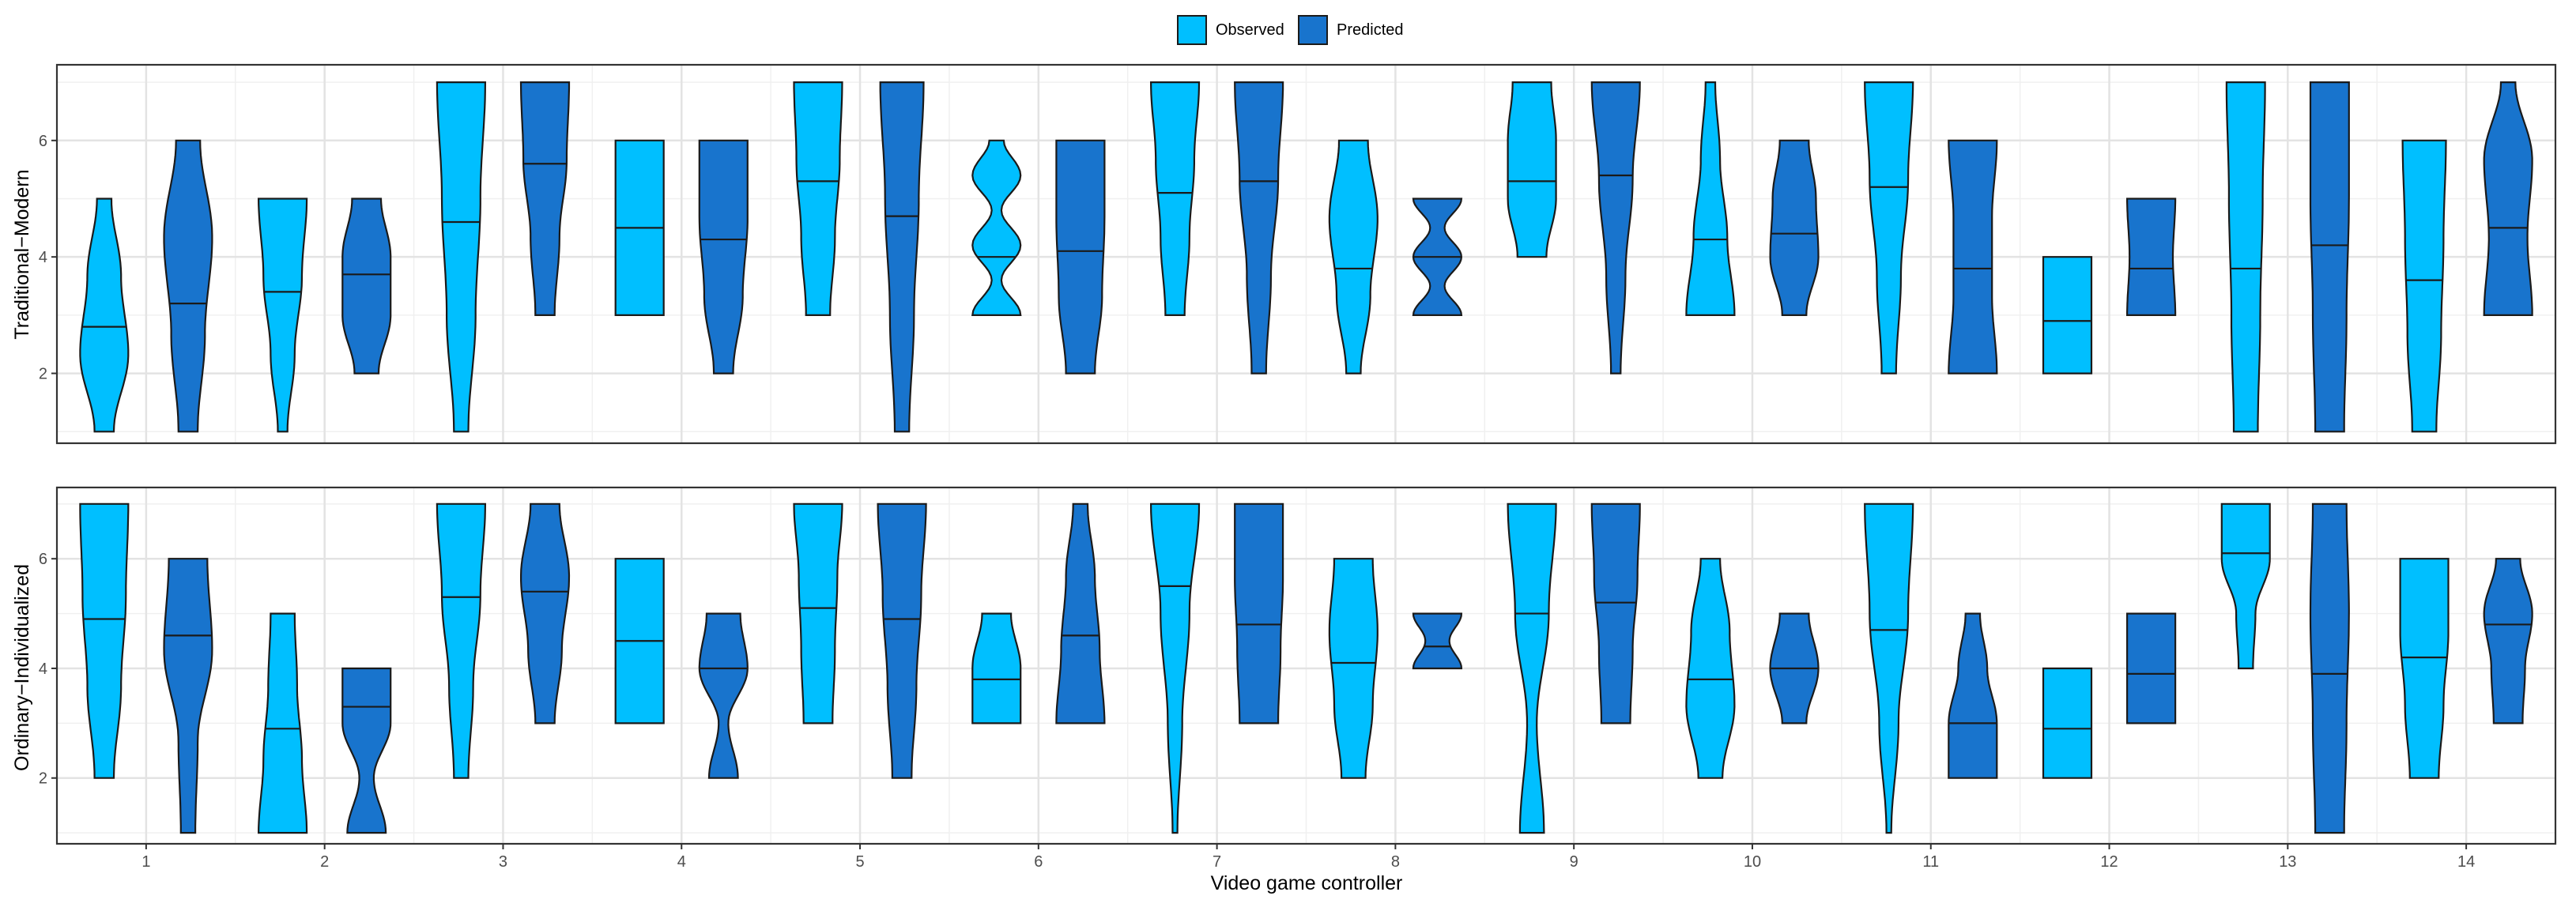 This screenshot has height=907, width=2576. I want to click on x-tick-label: 12, so click(2109, 862).